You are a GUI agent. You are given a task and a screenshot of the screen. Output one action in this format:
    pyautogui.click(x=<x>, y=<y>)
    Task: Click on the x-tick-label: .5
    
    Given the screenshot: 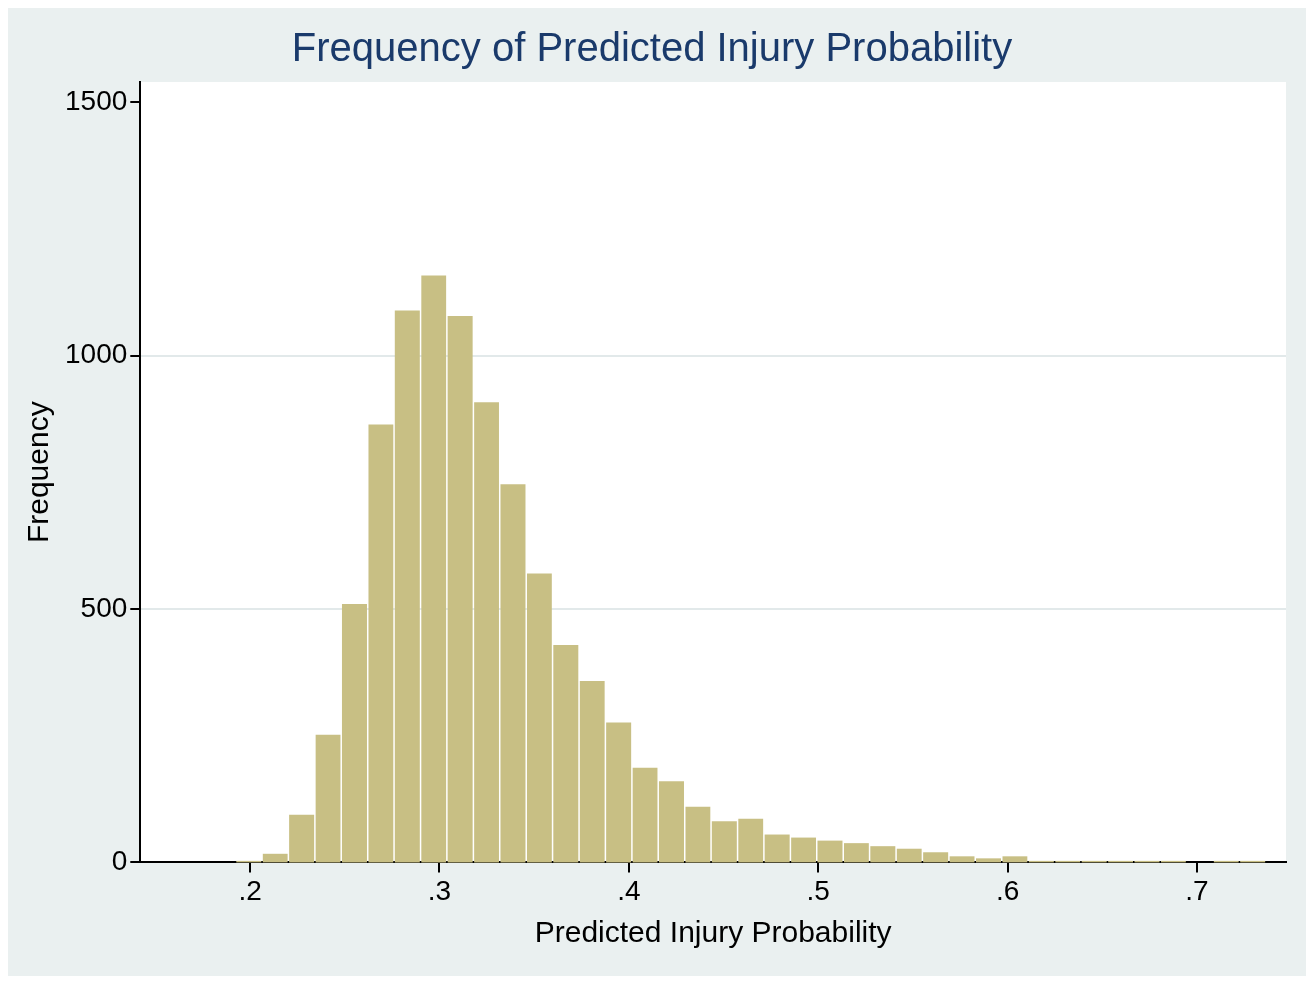 What is the action you would take?
    pyautogui.click(x=818, y=890)
    